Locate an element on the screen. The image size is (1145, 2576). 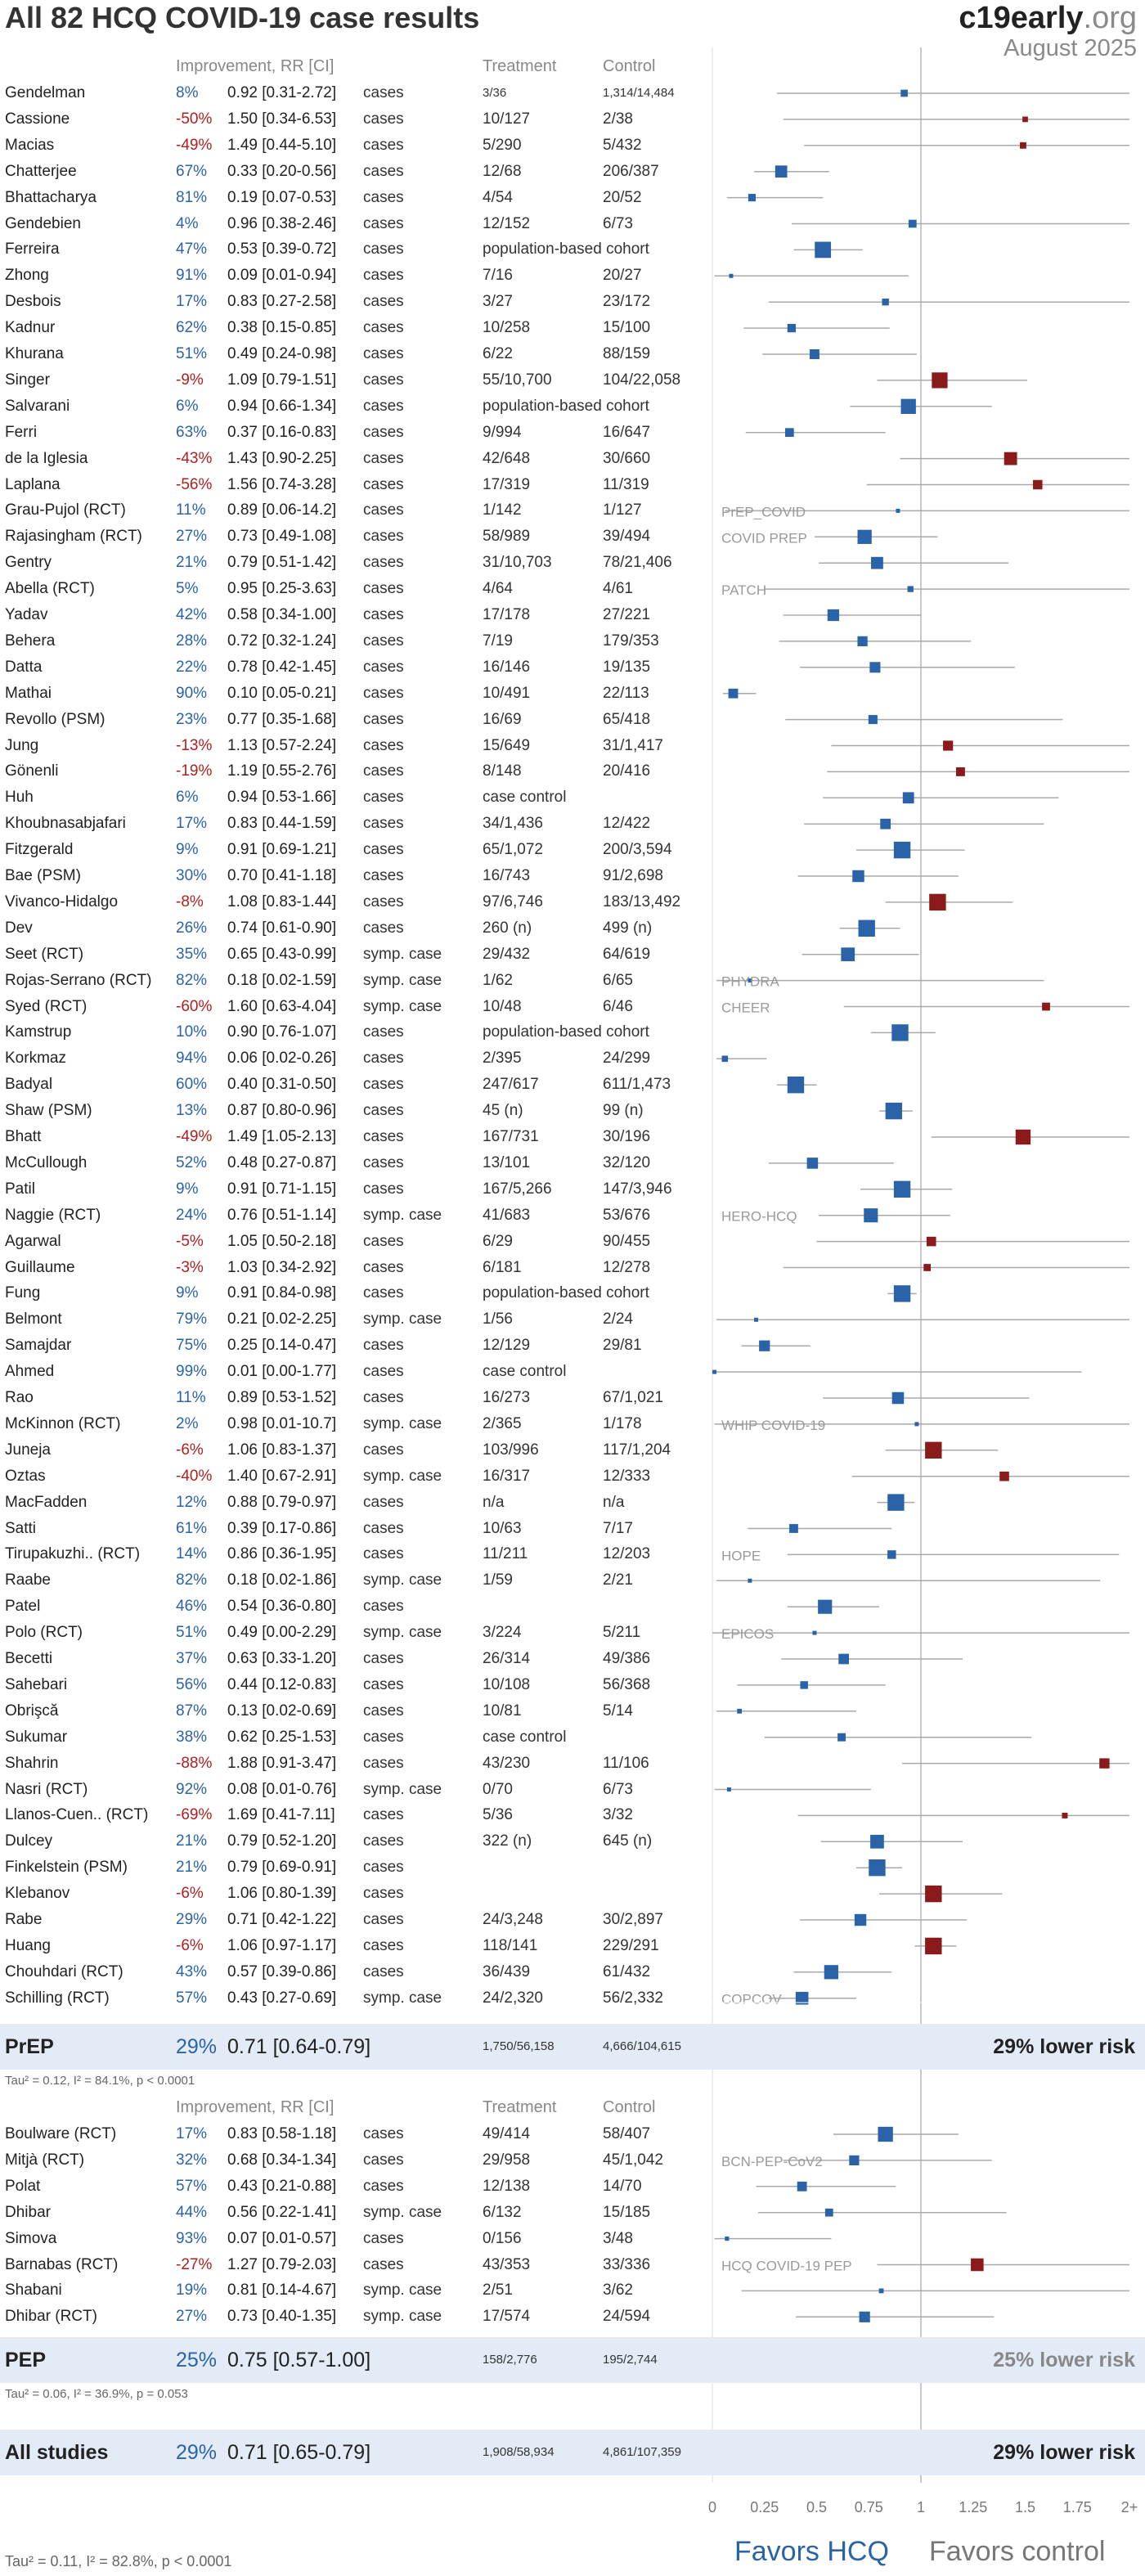
study-trial-name: PATCH is located at coordinates (743, 590).